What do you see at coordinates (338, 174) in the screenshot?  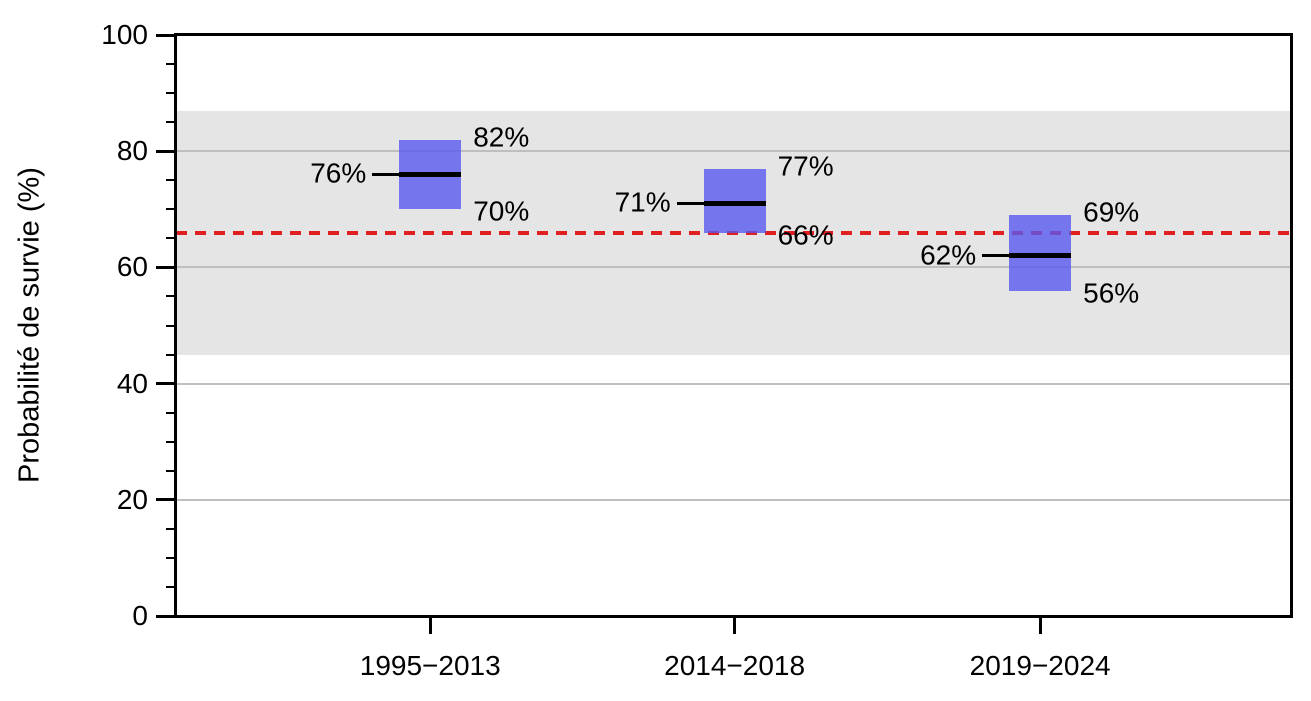 I see `median-label-1995−2013: 76%` at bounding box center [338, 174].